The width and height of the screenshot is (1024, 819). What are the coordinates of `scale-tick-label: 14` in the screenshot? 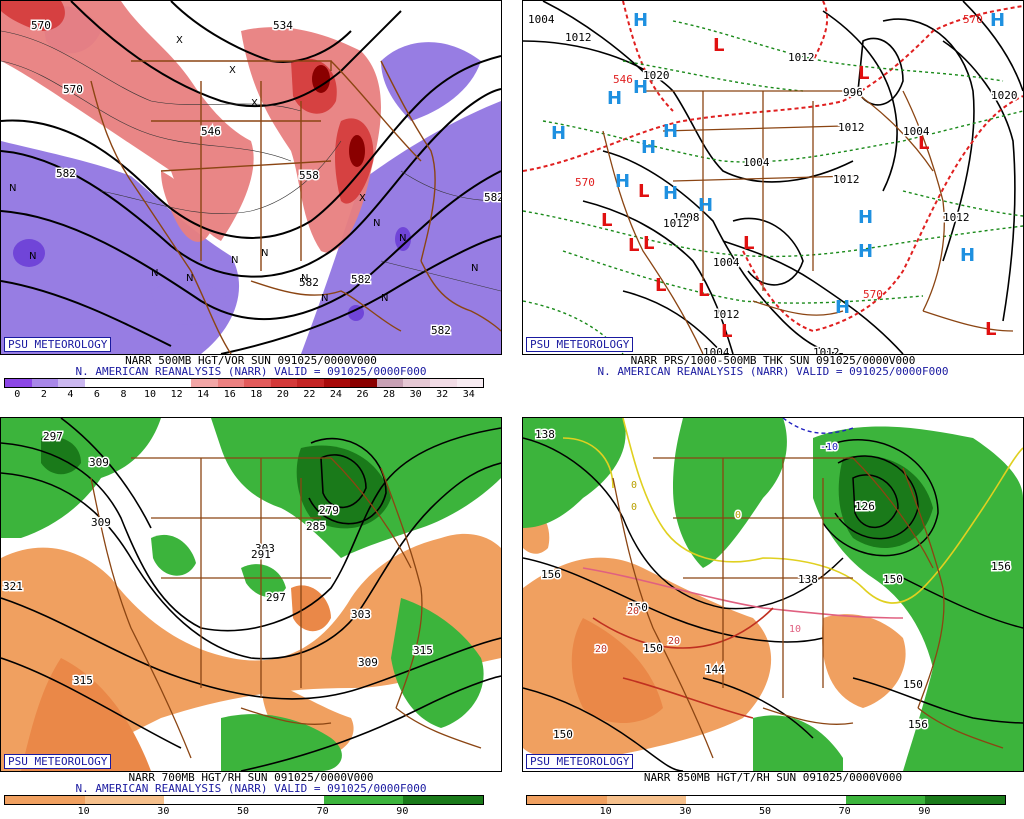 It's located at (203, 394).